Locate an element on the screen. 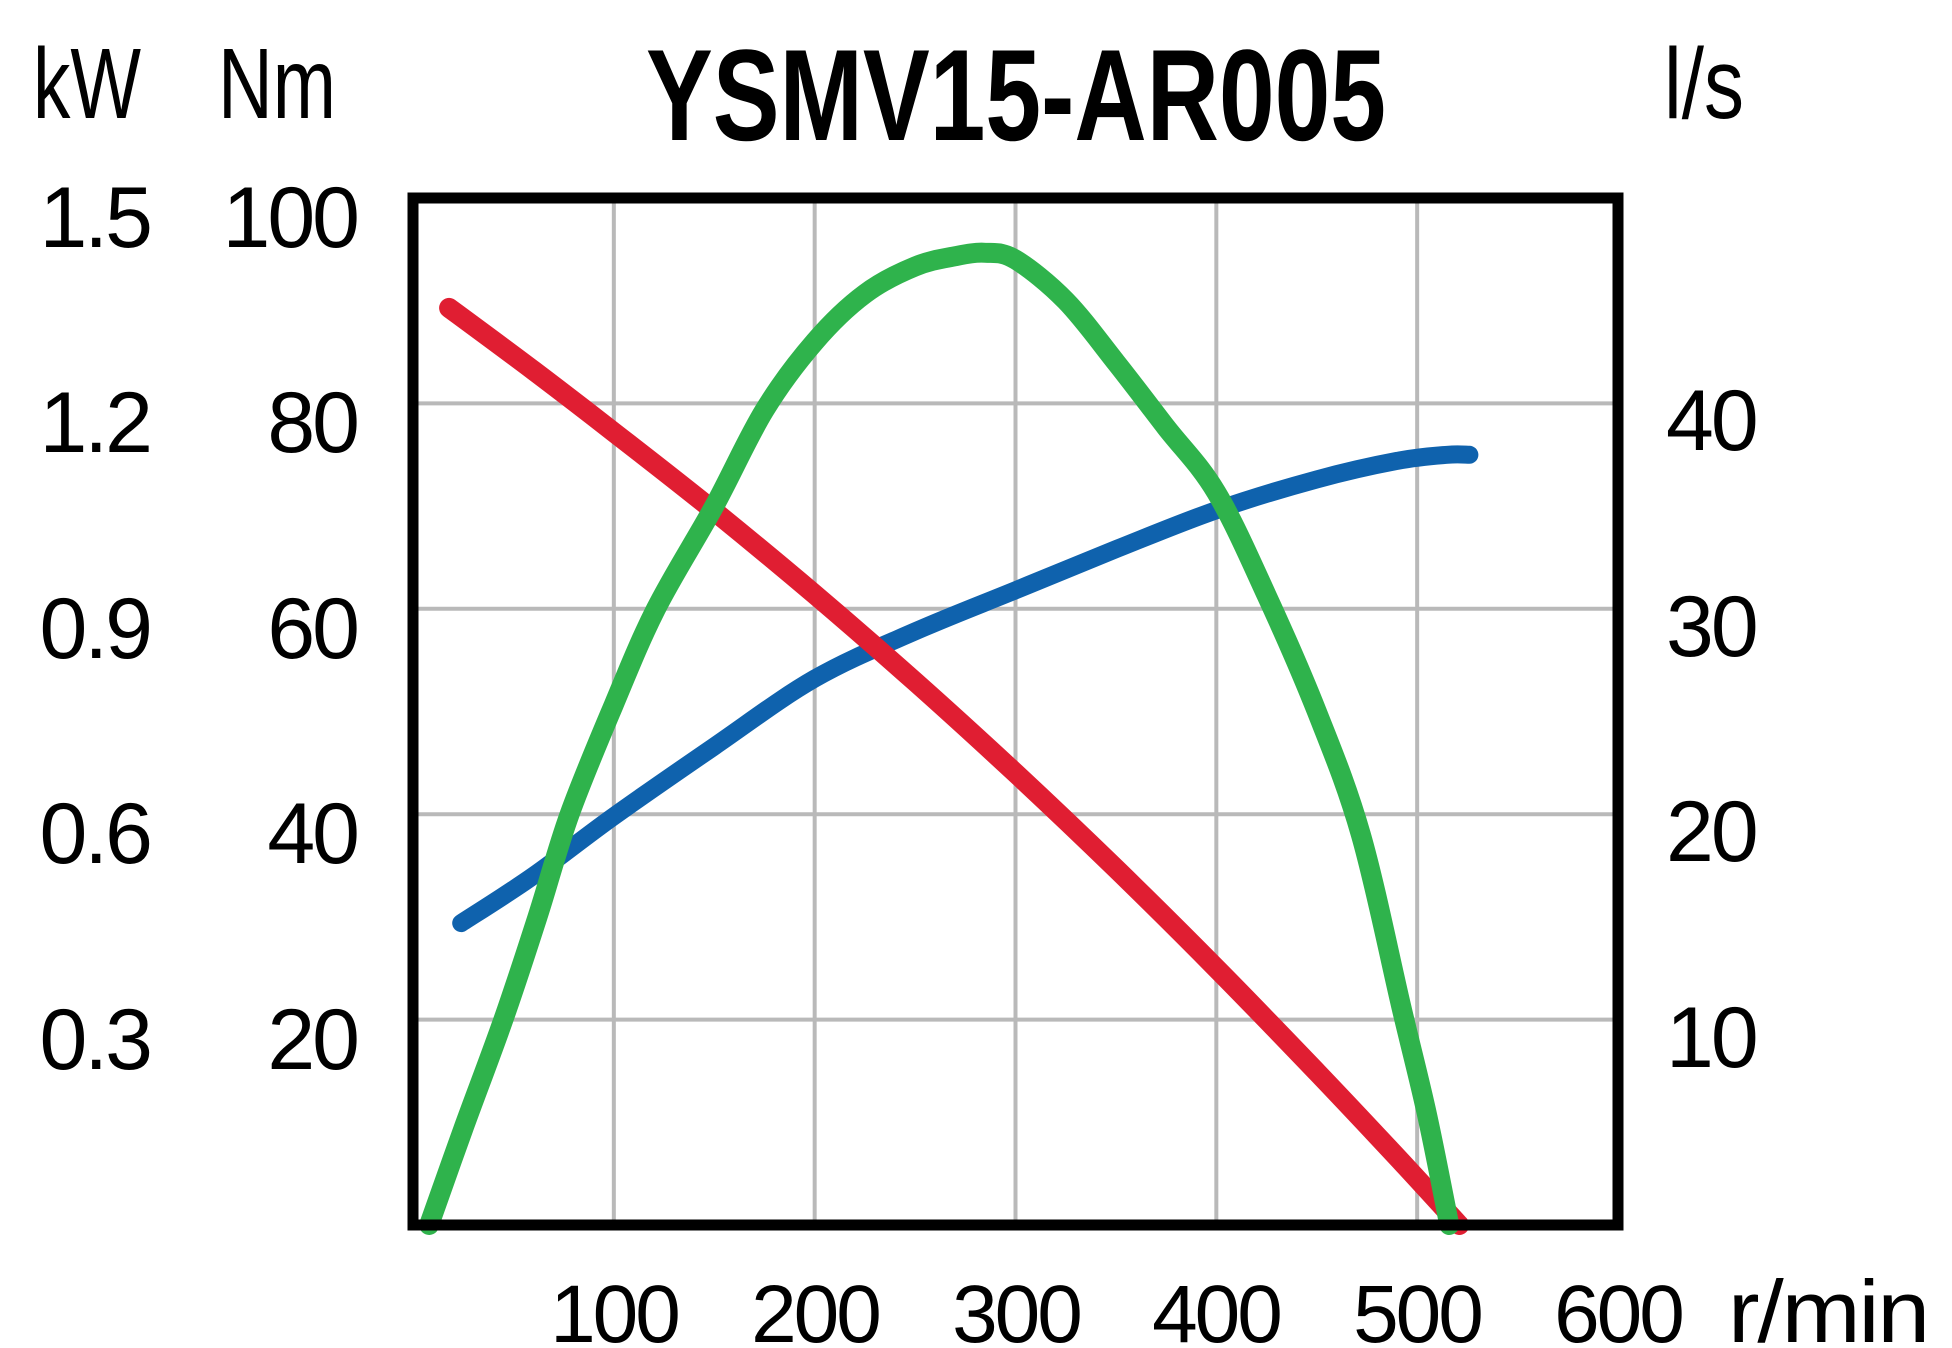  flow-axis-unit: l/s is located at coordinates (1704, 84).